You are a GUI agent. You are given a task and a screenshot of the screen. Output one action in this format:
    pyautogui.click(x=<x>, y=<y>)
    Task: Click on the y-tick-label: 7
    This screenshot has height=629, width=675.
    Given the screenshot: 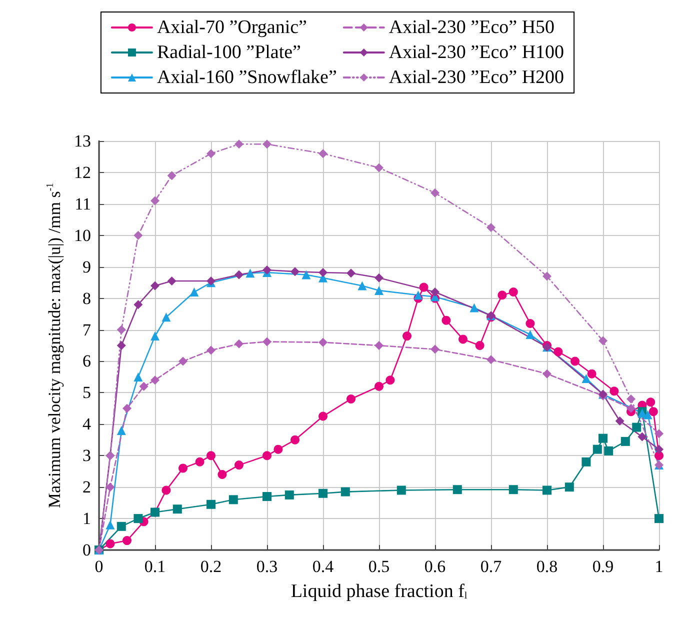 What is the action you would take?
    pyautogui.click(x=87, y=330)
    